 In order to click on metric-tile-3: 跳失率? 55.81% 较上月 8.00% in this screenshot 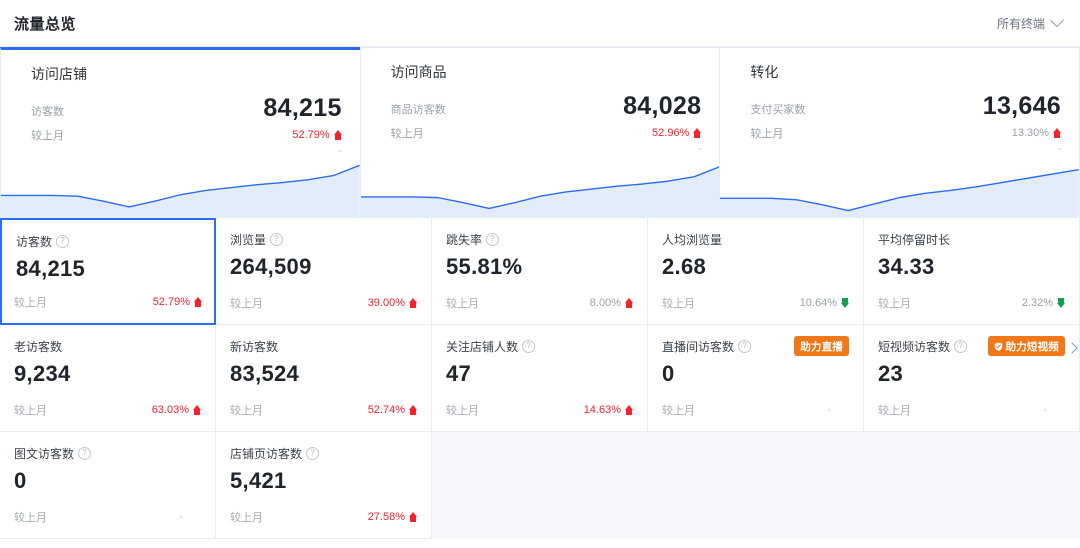, I will do `click(540, 271)`.